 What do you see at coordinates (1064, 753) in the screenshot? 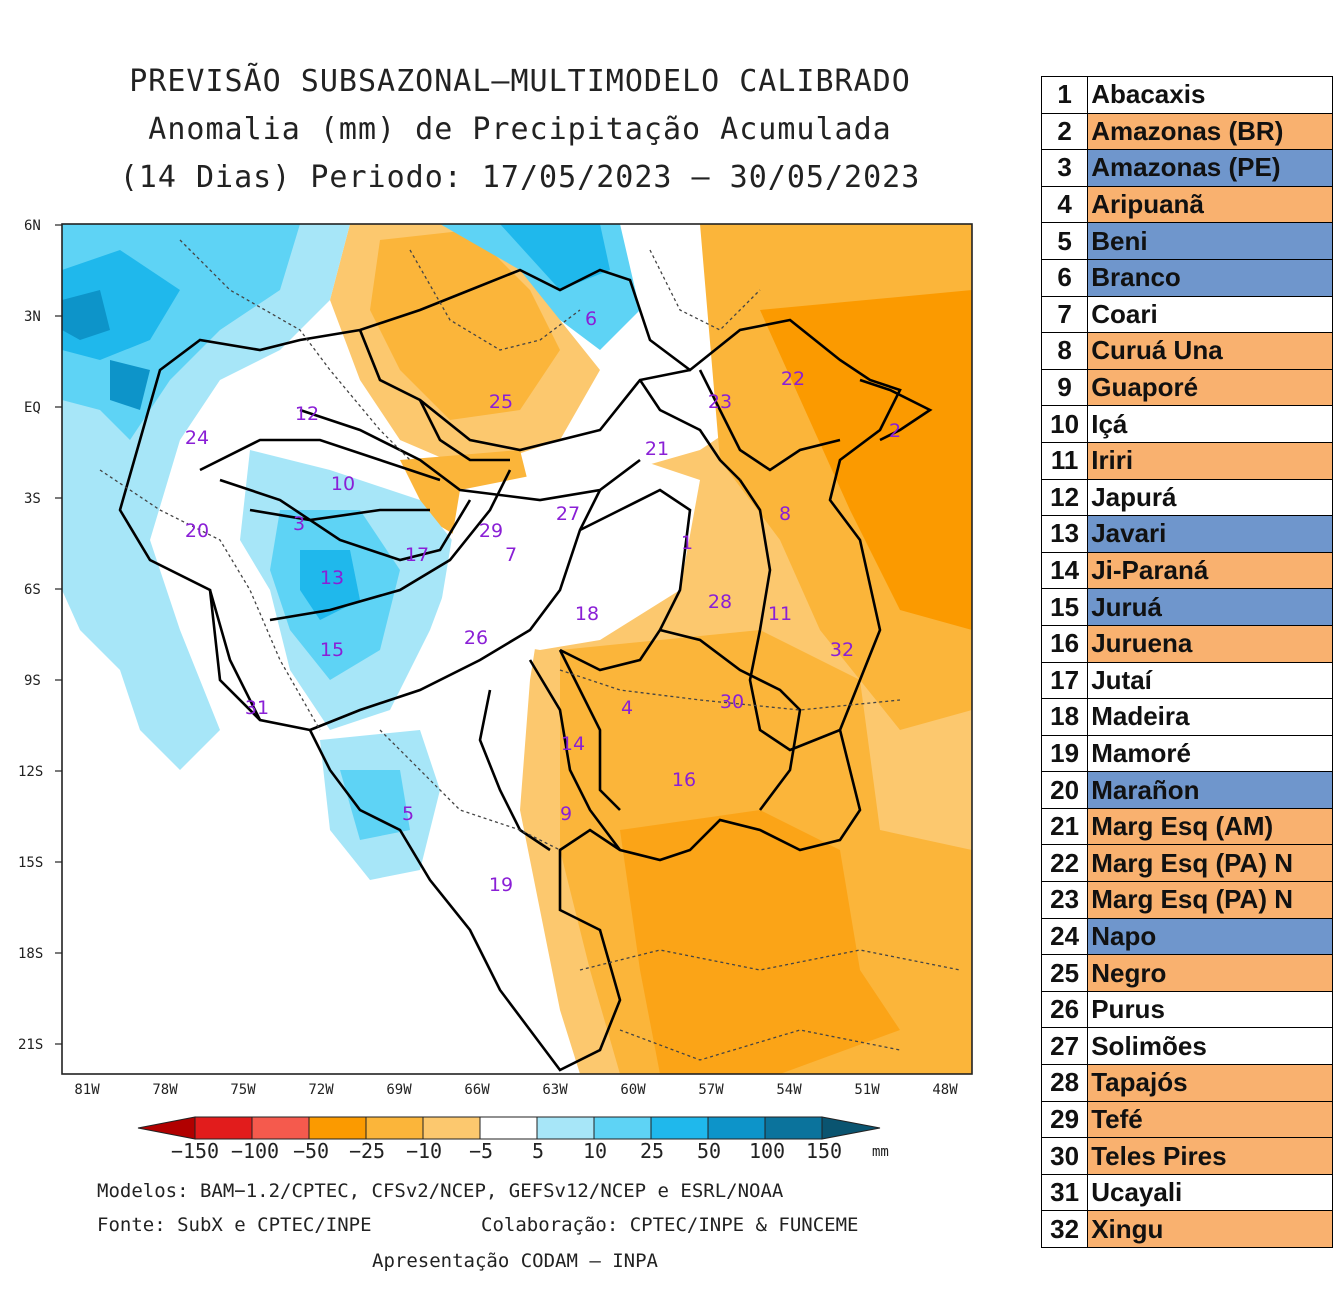
I see `basin-number: 19` at bounding box center [1064, 753].